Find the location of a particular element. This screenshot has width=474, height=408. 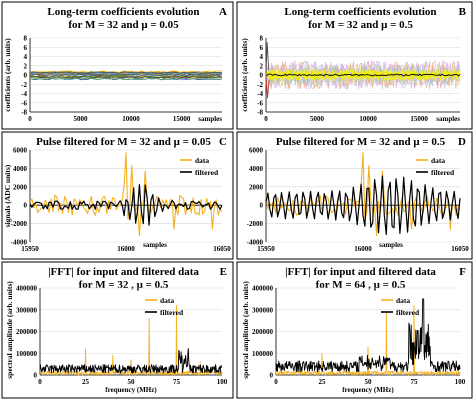

y-tick-label: 2 is located at coordinates (262, 66).